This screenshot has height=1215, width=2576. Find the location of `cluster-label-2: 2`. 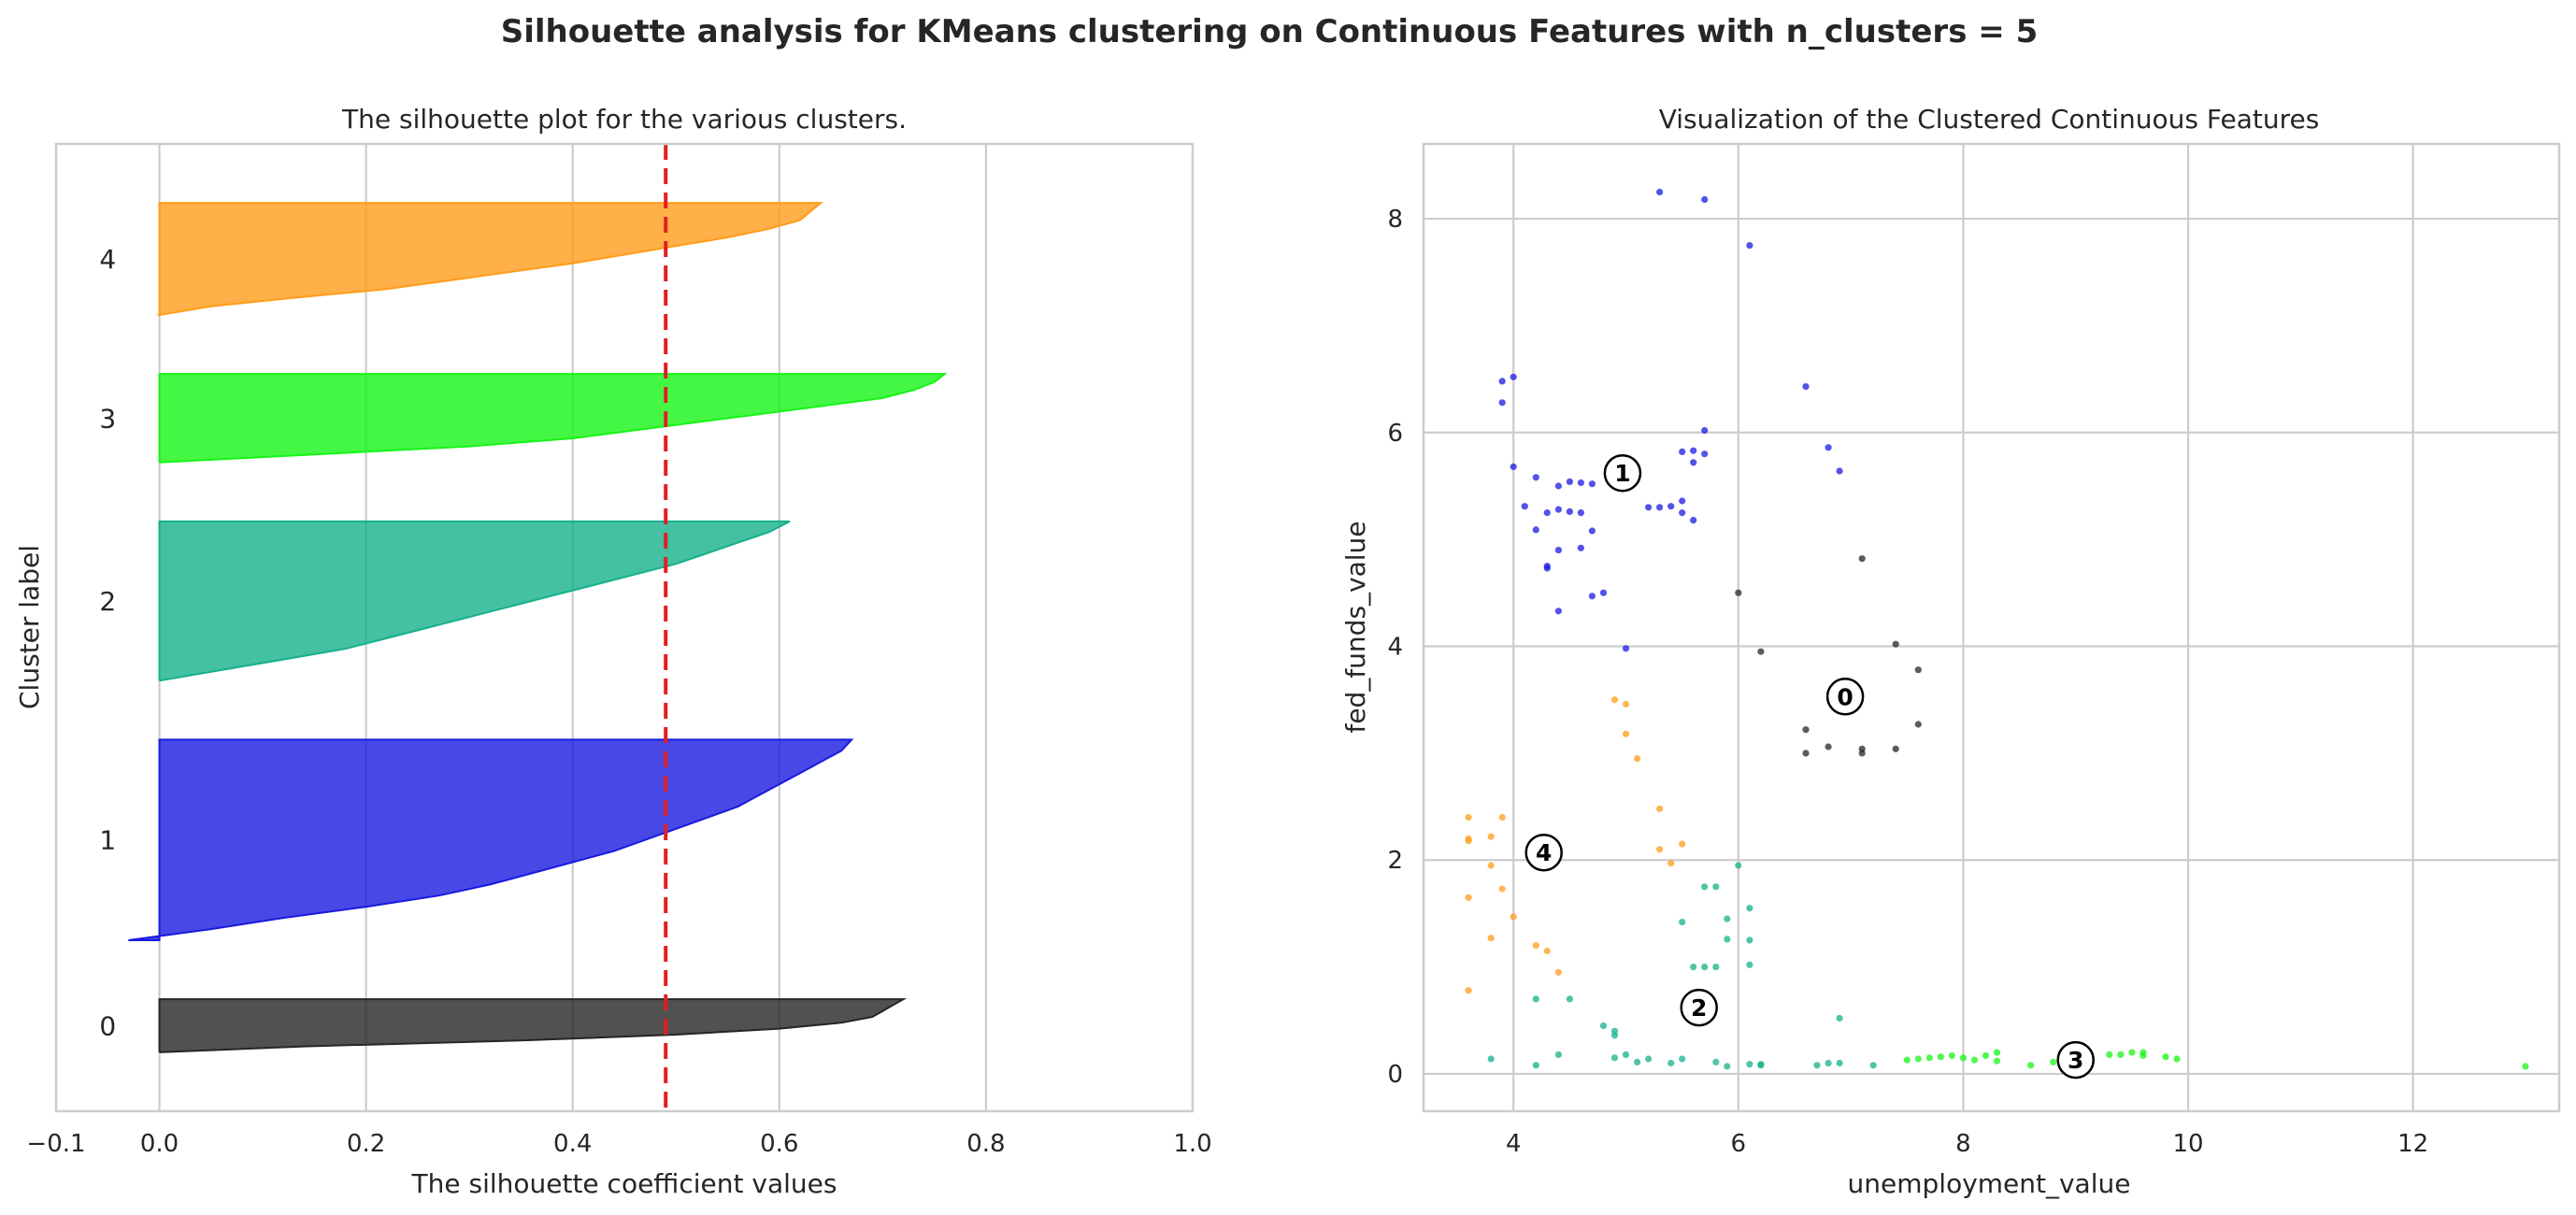

cluster-label-2: 2 is located at coordinates (107, 601).